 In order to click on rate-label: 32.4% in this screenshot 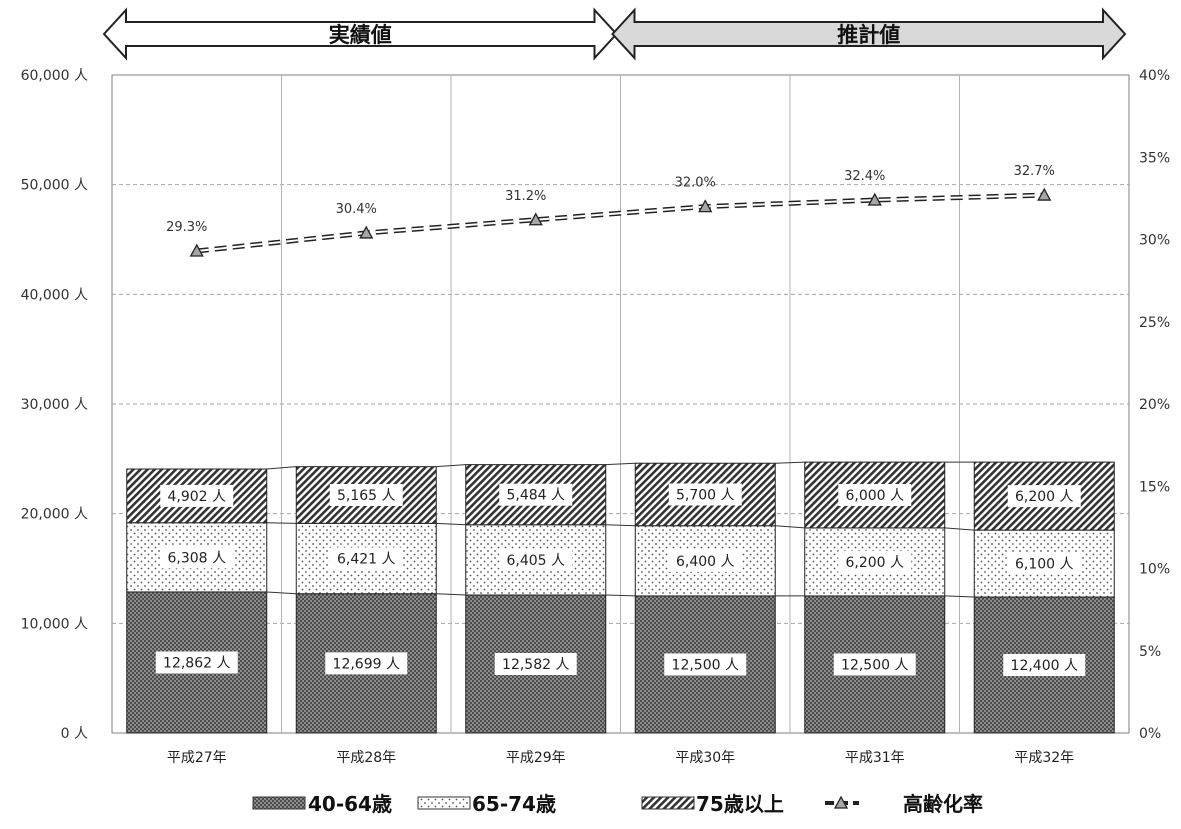, I will do `click(864, 176)`.